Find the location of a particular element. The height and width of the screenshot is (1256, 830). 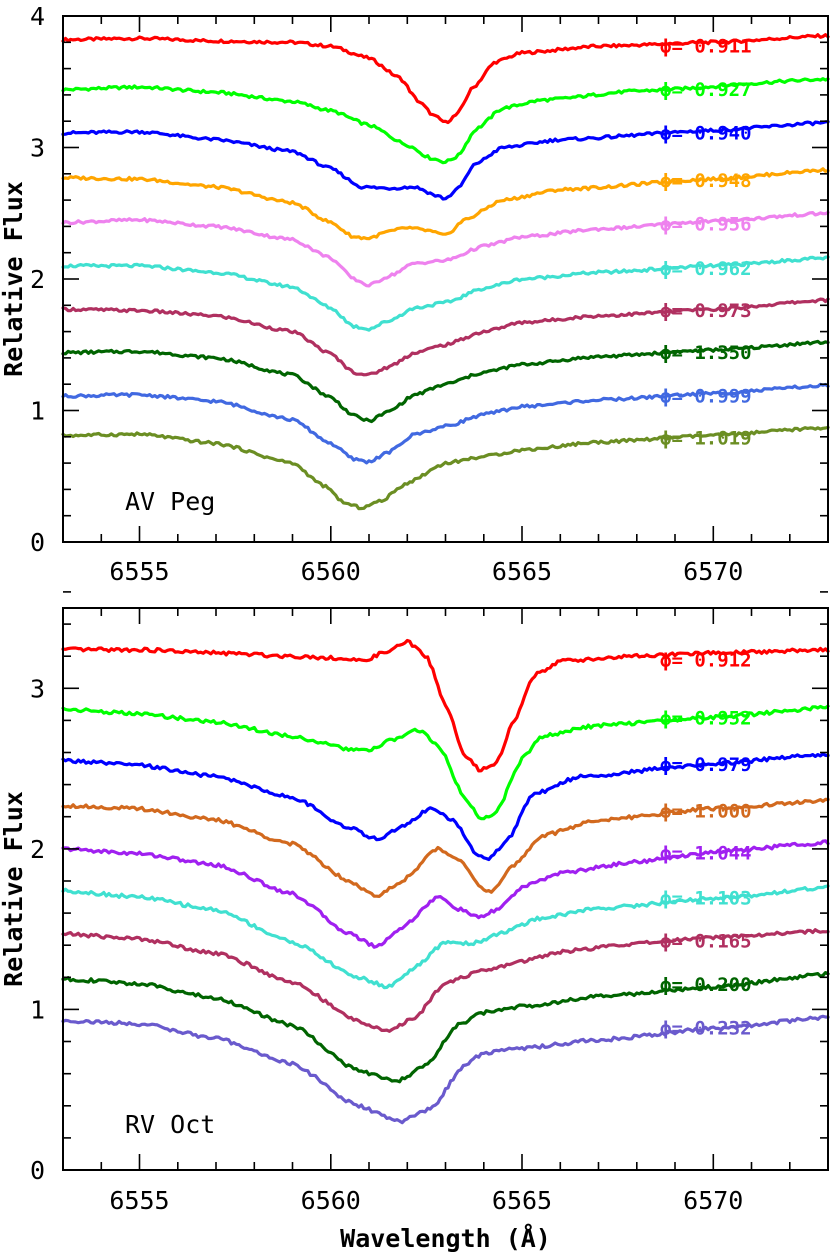

phase-label: ϕ= 1.019 is located at coordinates (706, 439).